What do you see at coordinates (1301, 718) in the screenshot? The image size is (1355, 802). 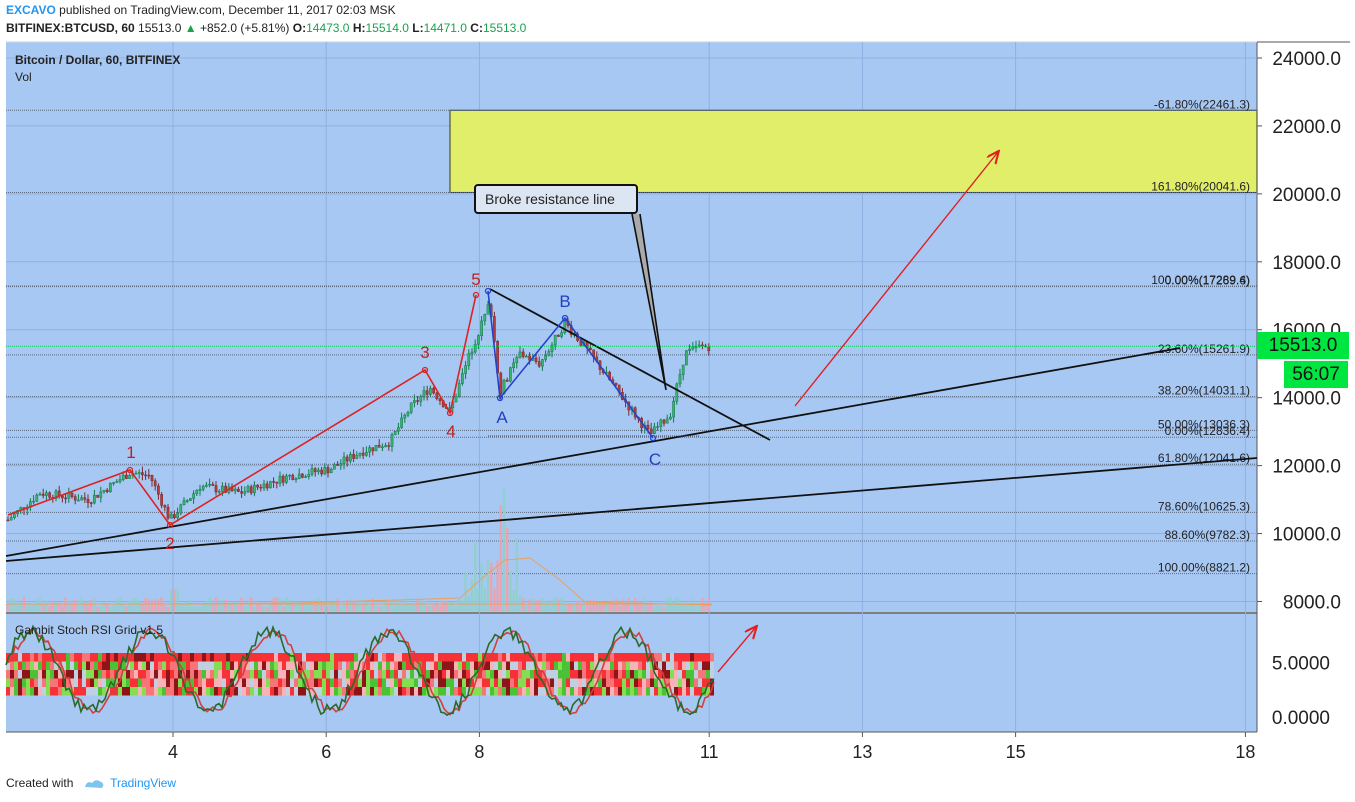 I see `indicator-tick-label: 0.0000` at bounding box center [1301, 718].